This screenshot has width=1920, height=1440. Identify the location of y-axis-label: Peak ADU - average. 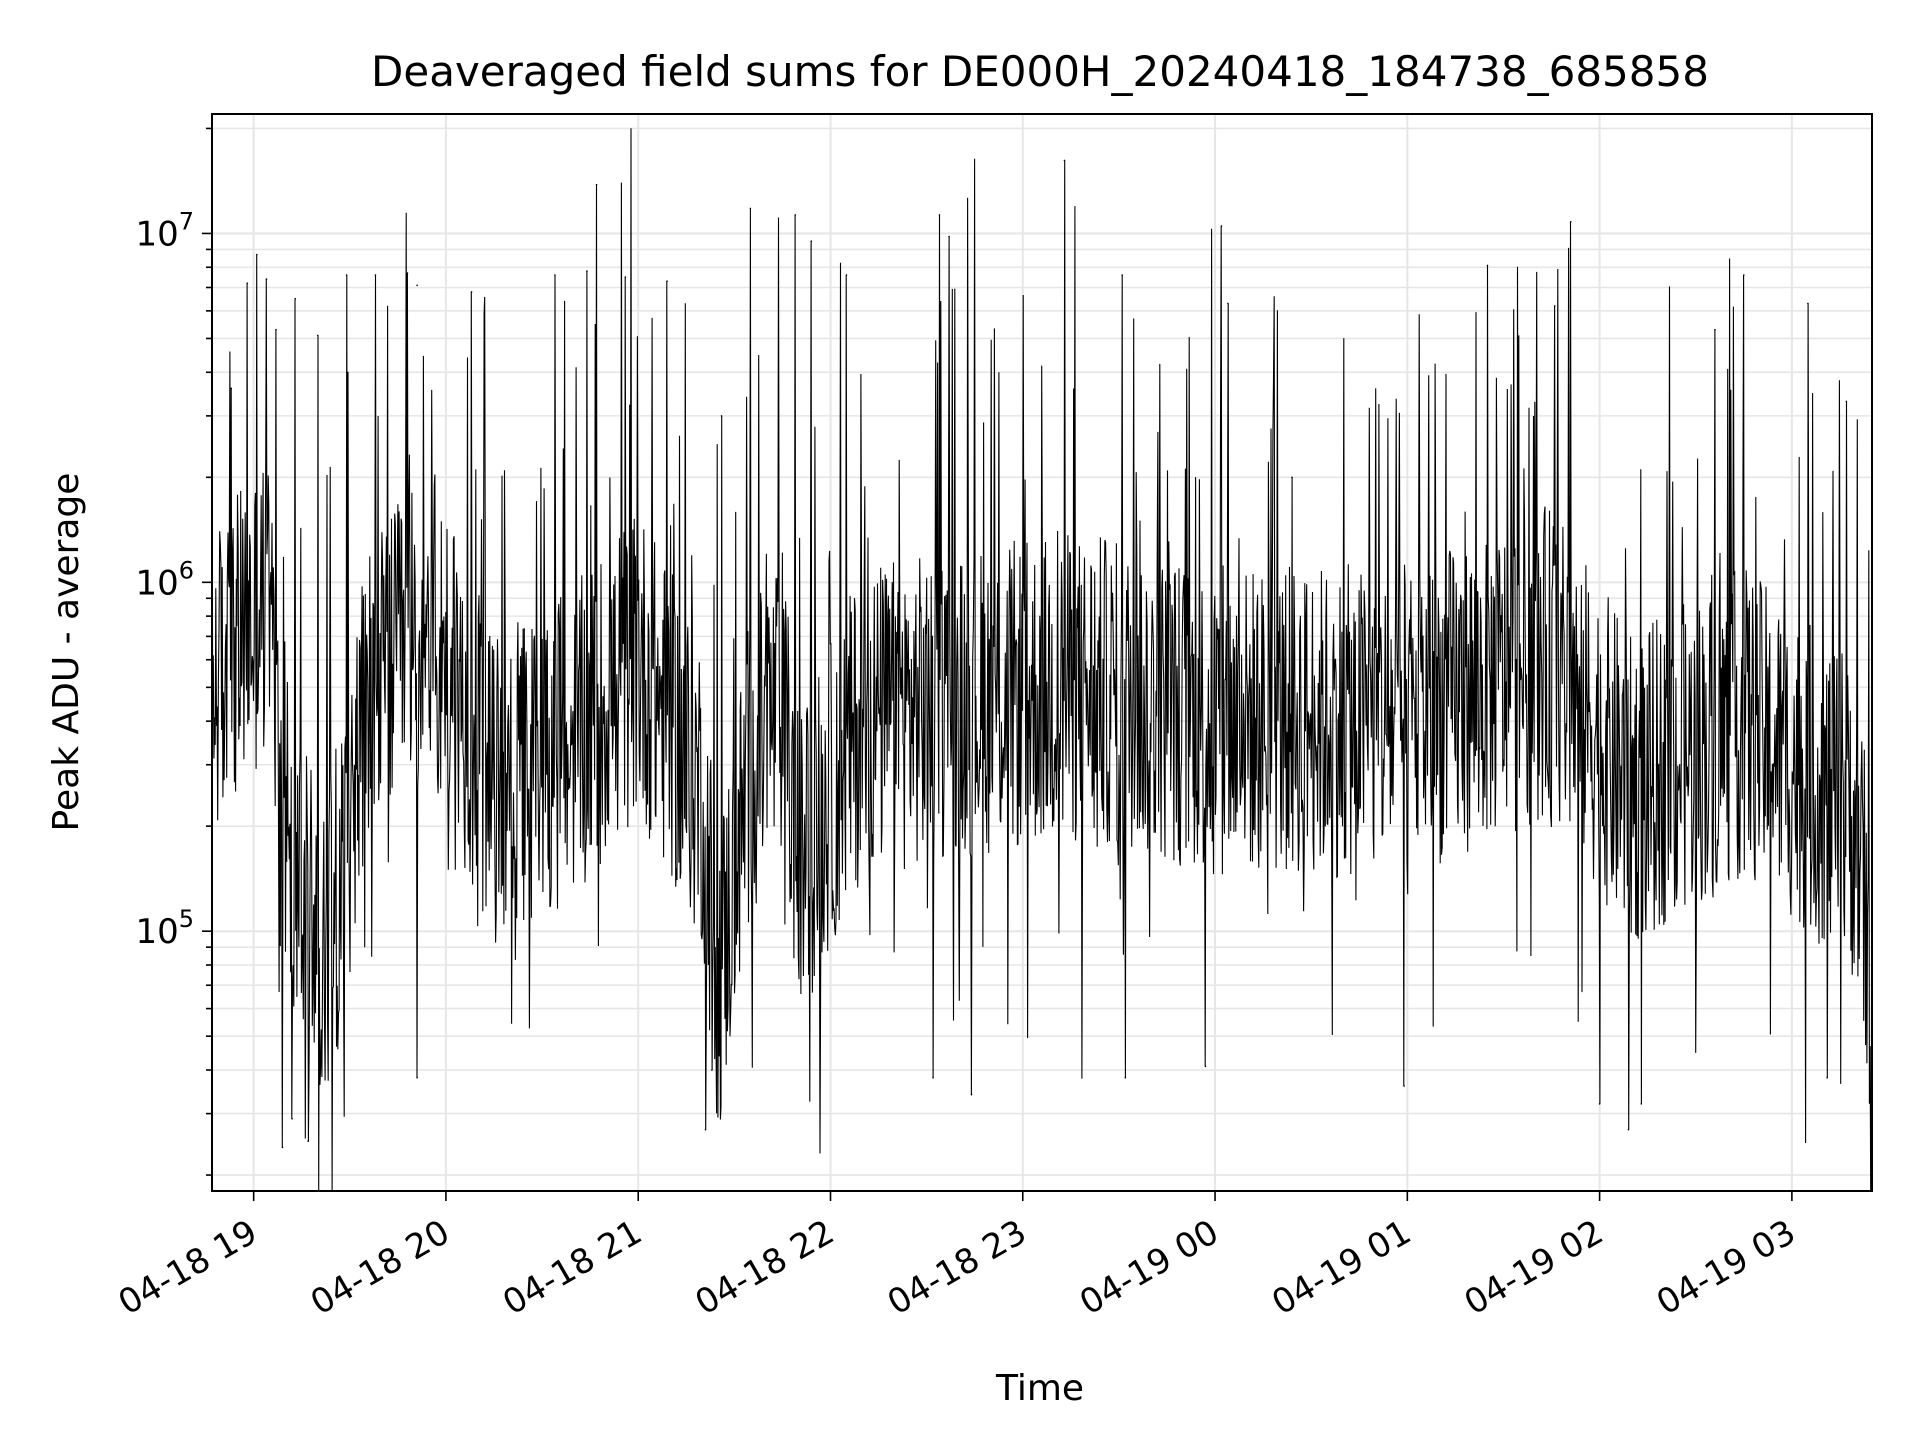
(66, 652).